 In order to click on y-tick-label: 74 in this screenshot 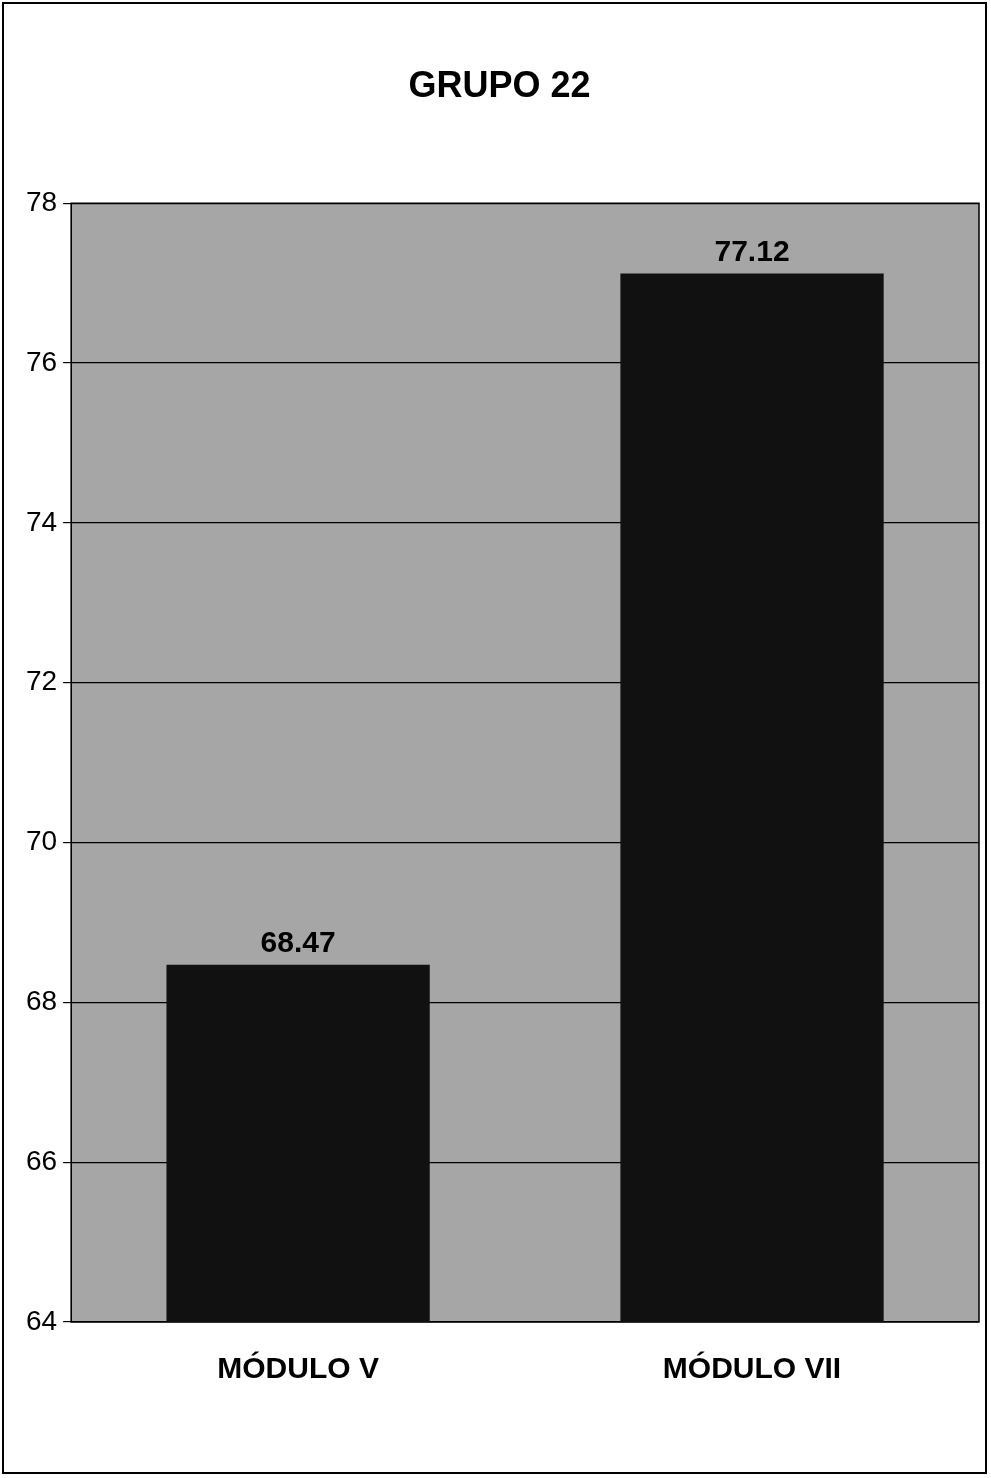, I will do `click(41, 521)`.